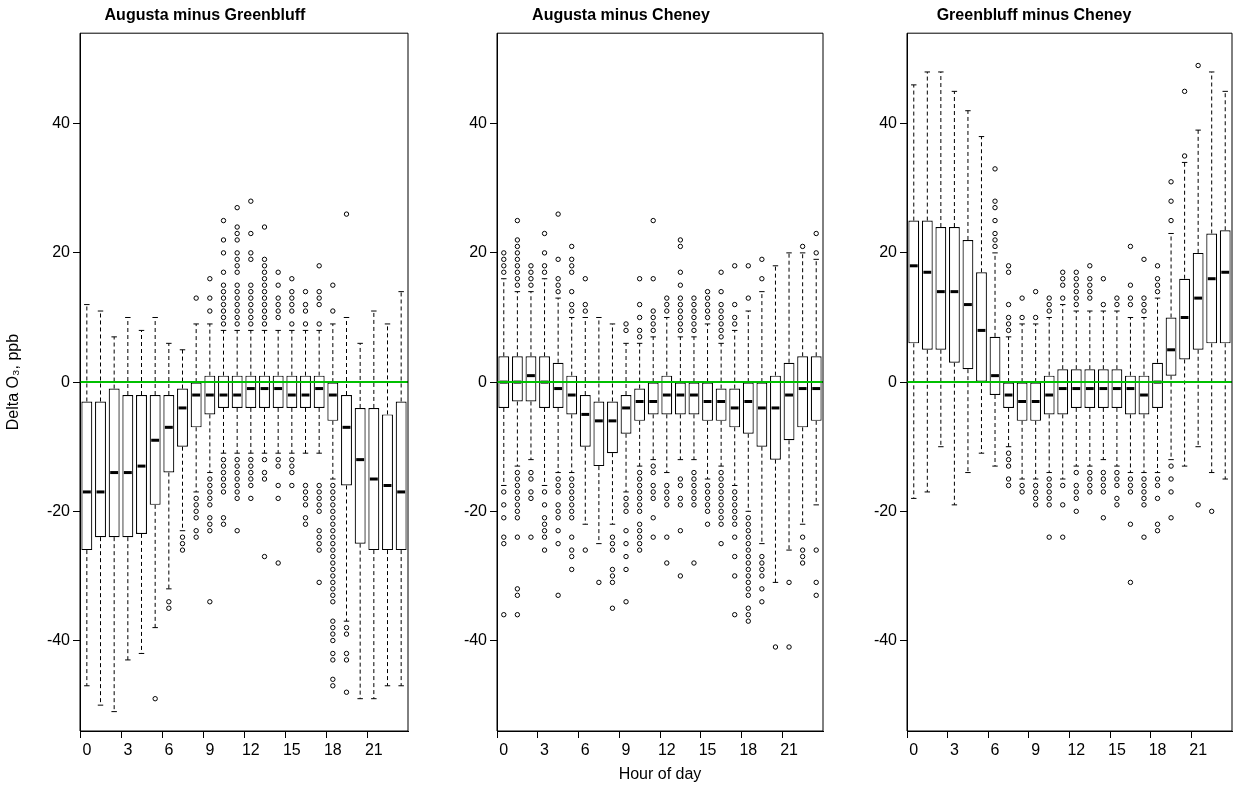 Image resolution: width=1239 pixels, height=788 pixels. Describe the element at coordinates (205, 15) in the screenshot. I see `chart-title: Augusta minus Greenbluff` at that location.